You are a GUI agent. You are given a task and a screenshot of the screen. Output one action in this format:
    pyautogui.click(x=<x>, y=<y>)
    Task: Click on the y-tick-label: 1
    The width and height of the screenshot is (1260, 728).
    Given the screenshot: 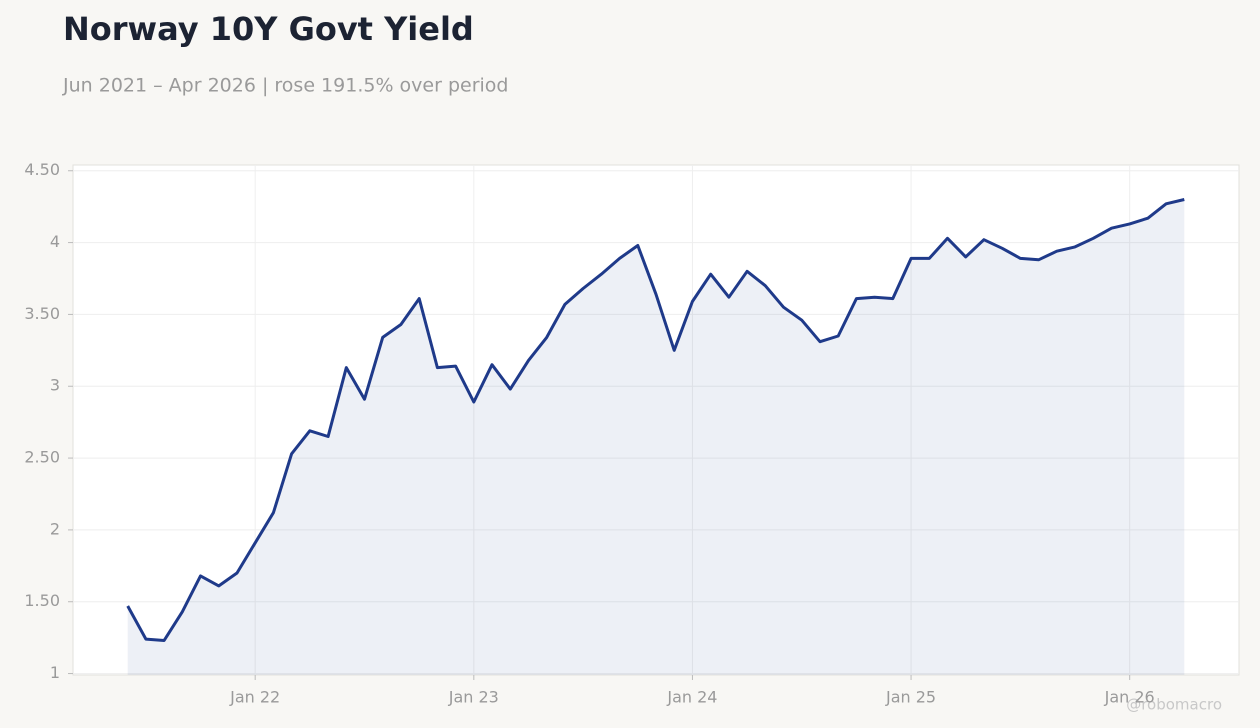 What is the action you would take?
    pyautogui.click(x=55, y=672)
    